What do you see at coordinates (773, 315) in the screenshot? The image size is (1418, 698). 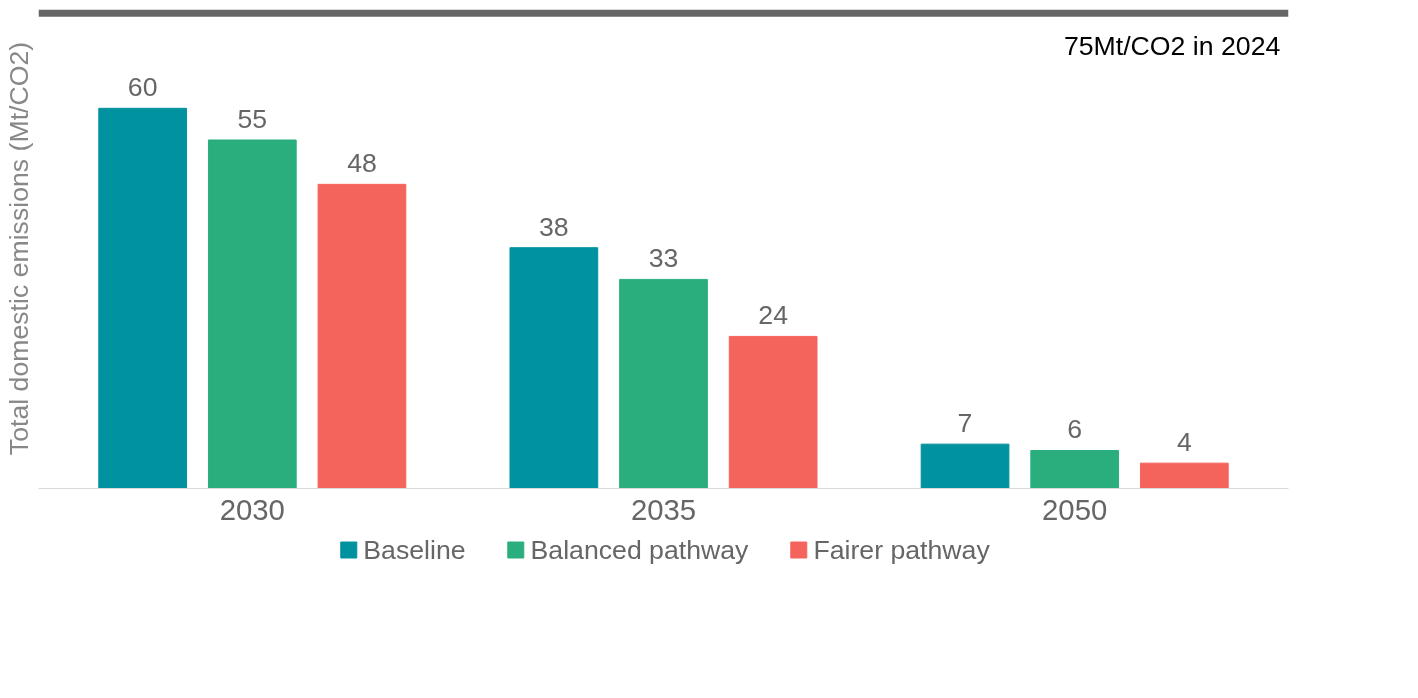 I see `data-label: 24` at bounding box center [773, 315].